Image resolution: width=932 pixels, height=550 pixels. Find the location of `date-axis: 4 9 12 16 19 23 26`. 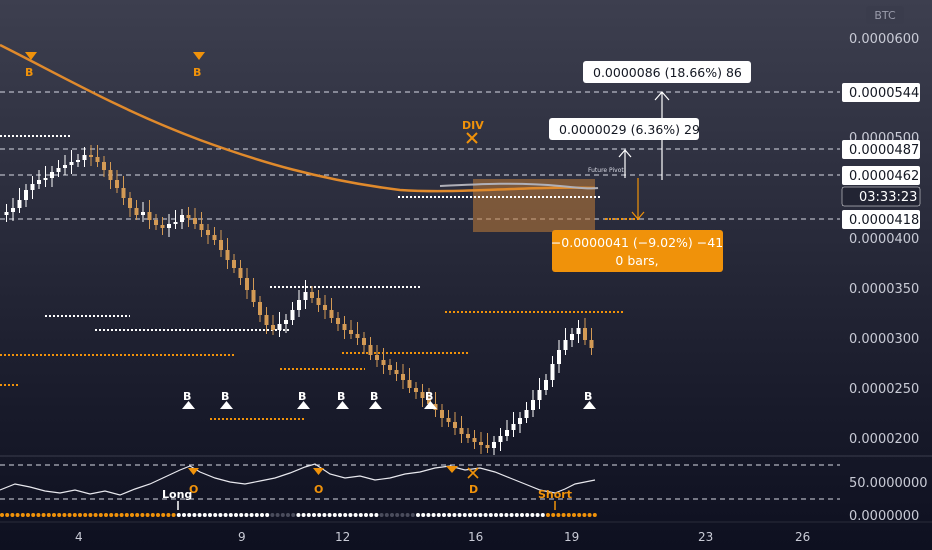

date-axis: 4 9 12 16 19 23 26 is located at coordinates (466, 532).